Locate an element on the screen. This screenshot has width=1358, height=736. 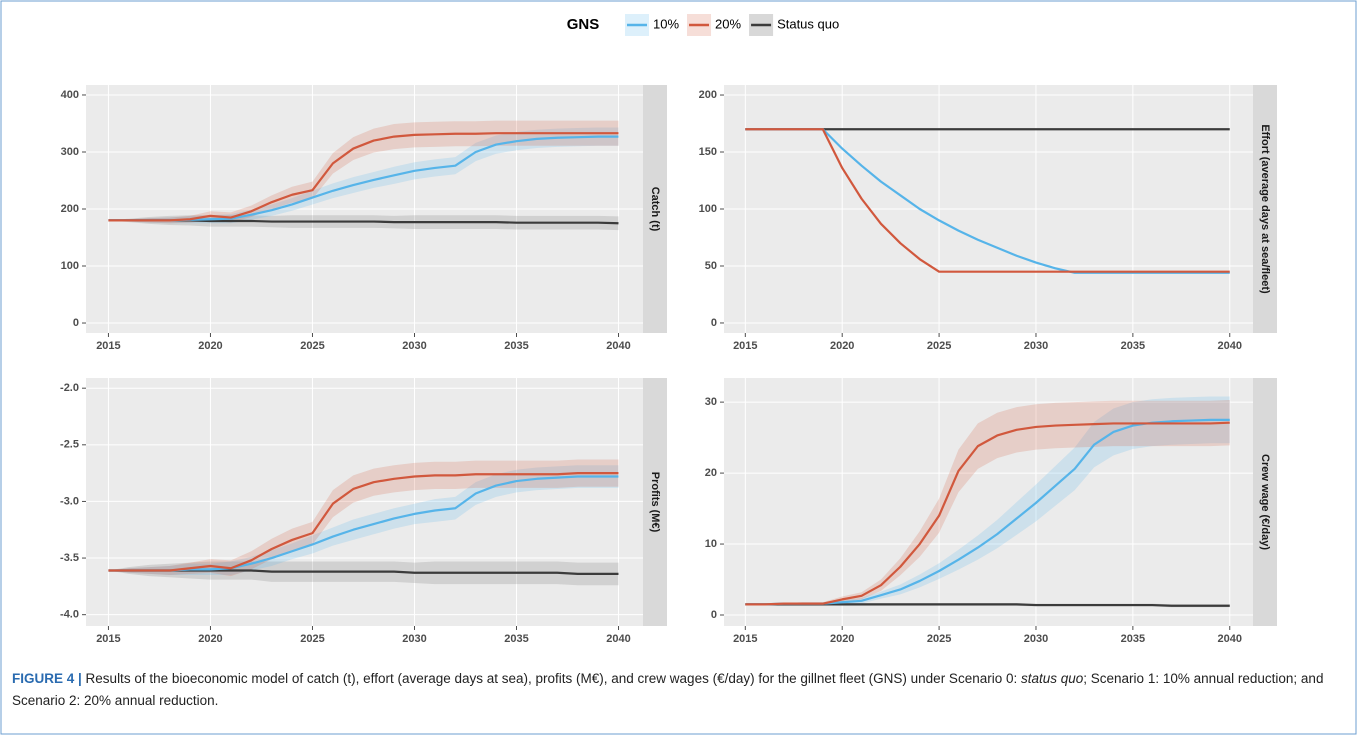
y-tick-label: -4.0 is located at coordinates (69, 615).